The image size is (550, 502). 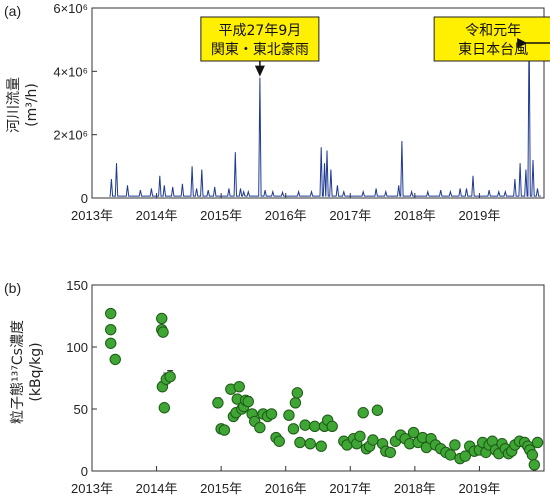 I want to click on panel-a-xtick-label: 2017年, so click(x=350, y=215).